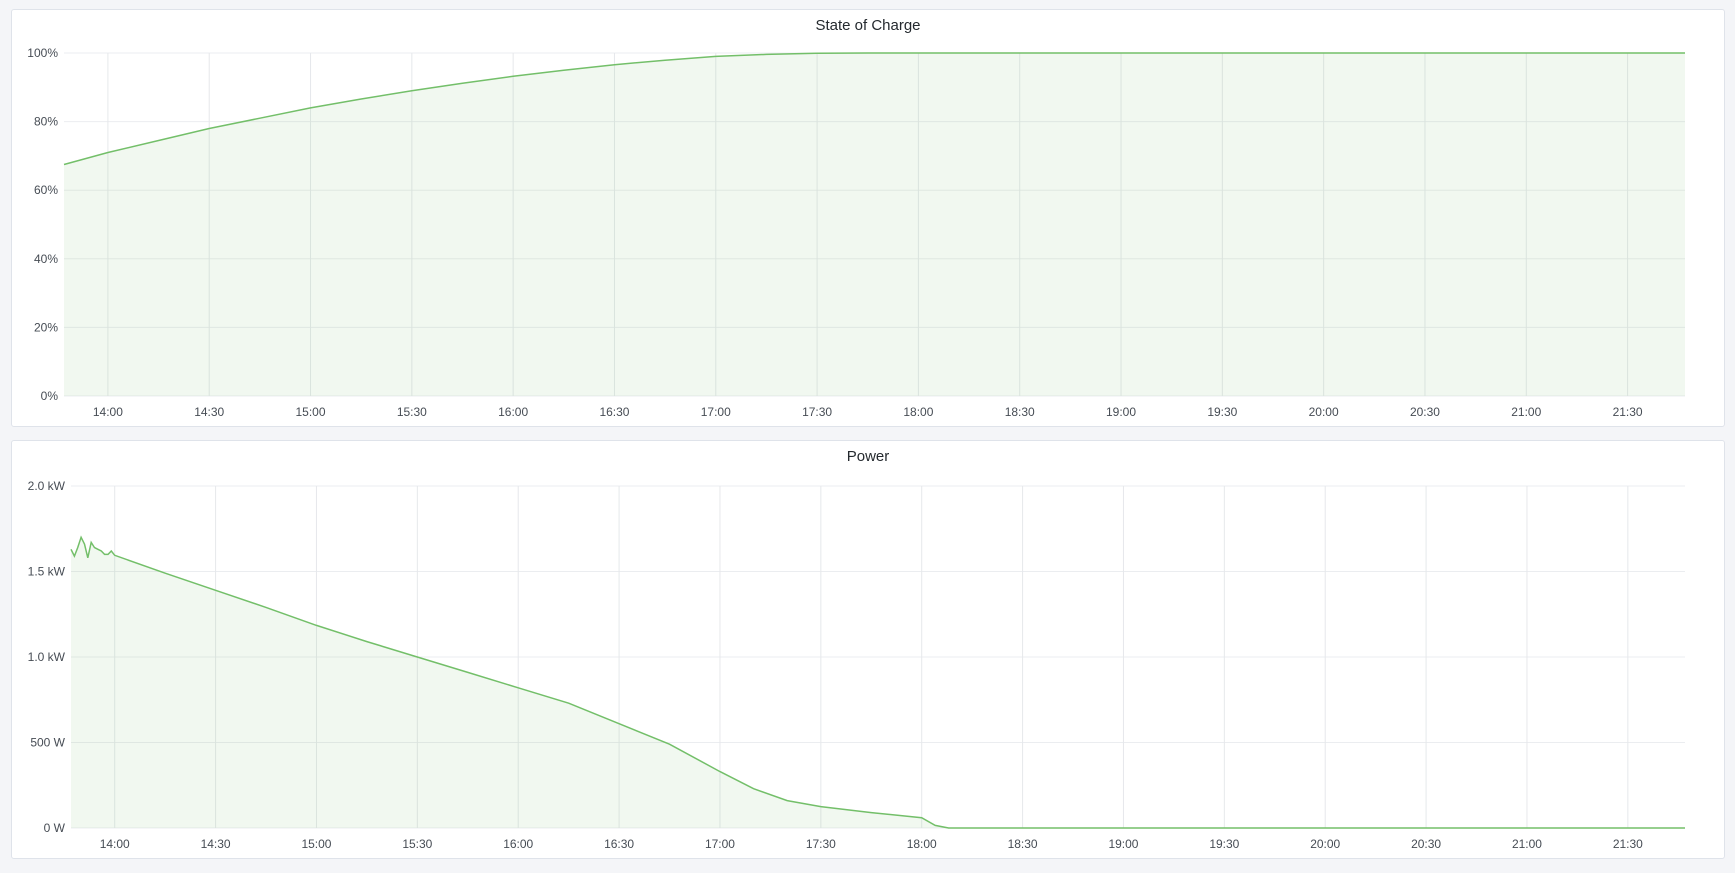 This screenshot has width=1735, height=873. I want to click on y-tick-label: 0 W, so click(55, 828).